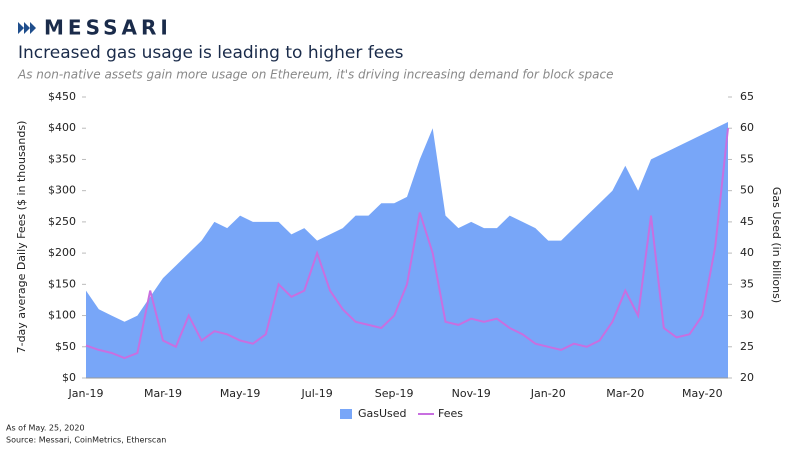  I want to click on x-tick-label: Jan-20, so click(548, 393).